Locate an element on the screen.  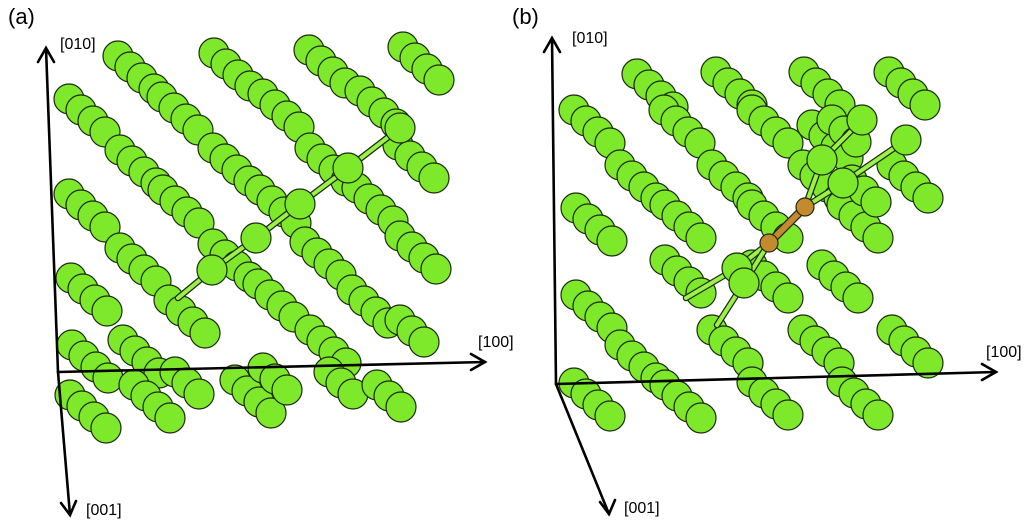
axis-a-100-line is located at coordinates (271, 367).